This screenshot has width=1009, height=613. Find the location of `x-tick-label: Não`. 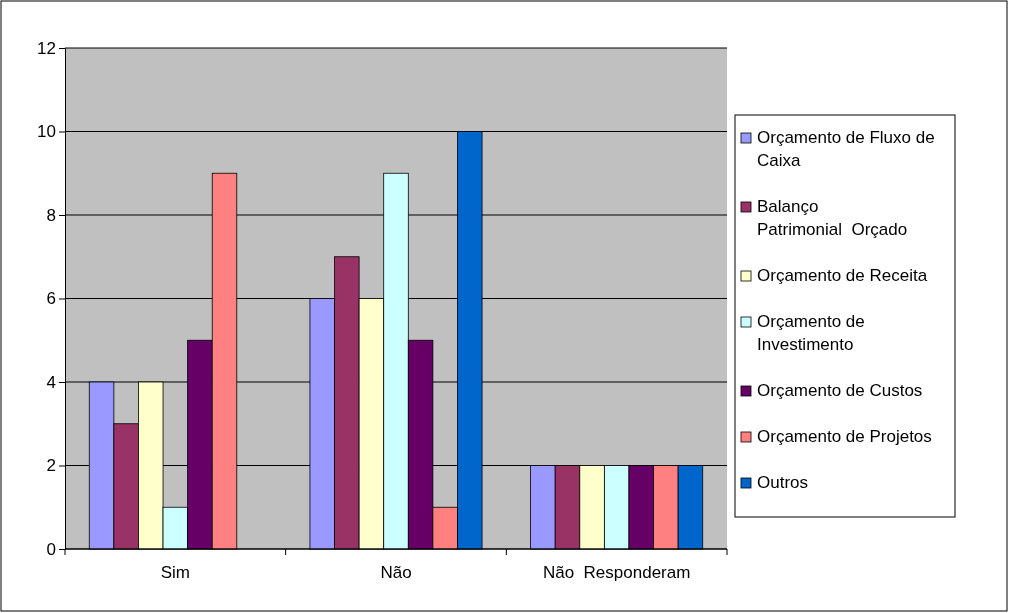

x-tick-label: Não is located at coordinates (396, 572).